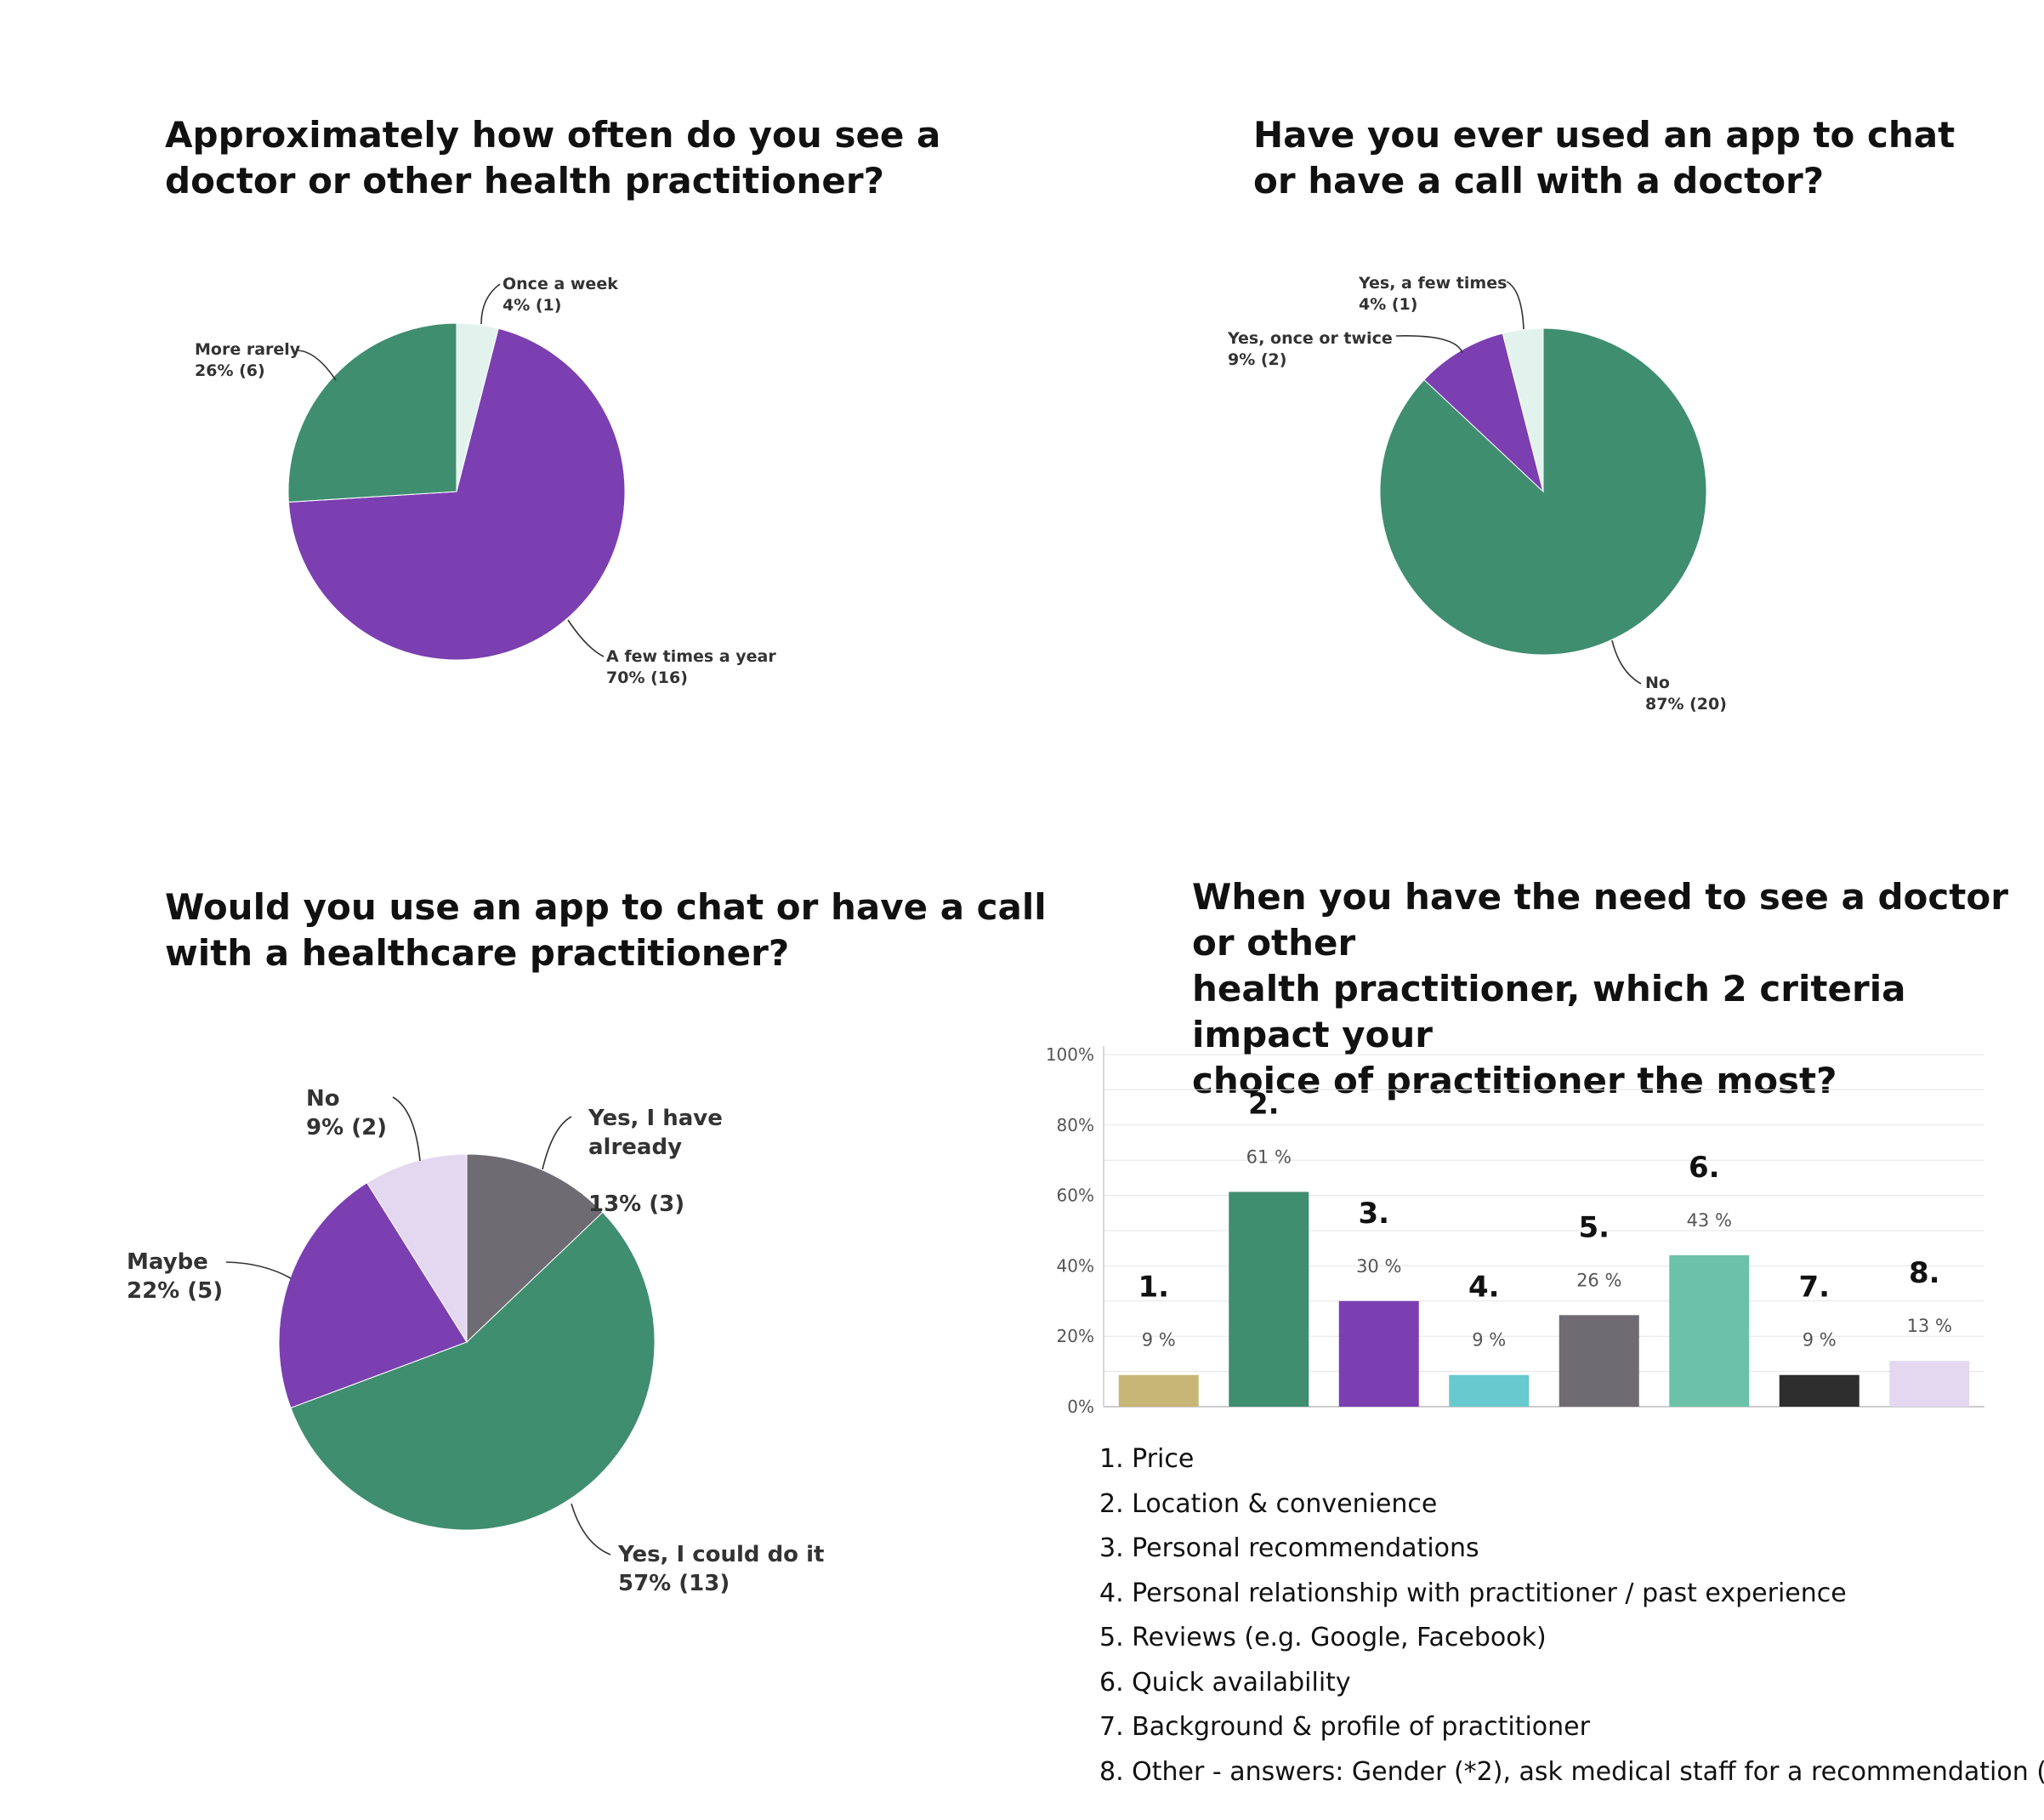 This screenshot has width=2044, height=1820. Describe the element at coordinates (1572, 1549) in the screenshot. I see `legend-item: 3. Personal recommendations` at that location.